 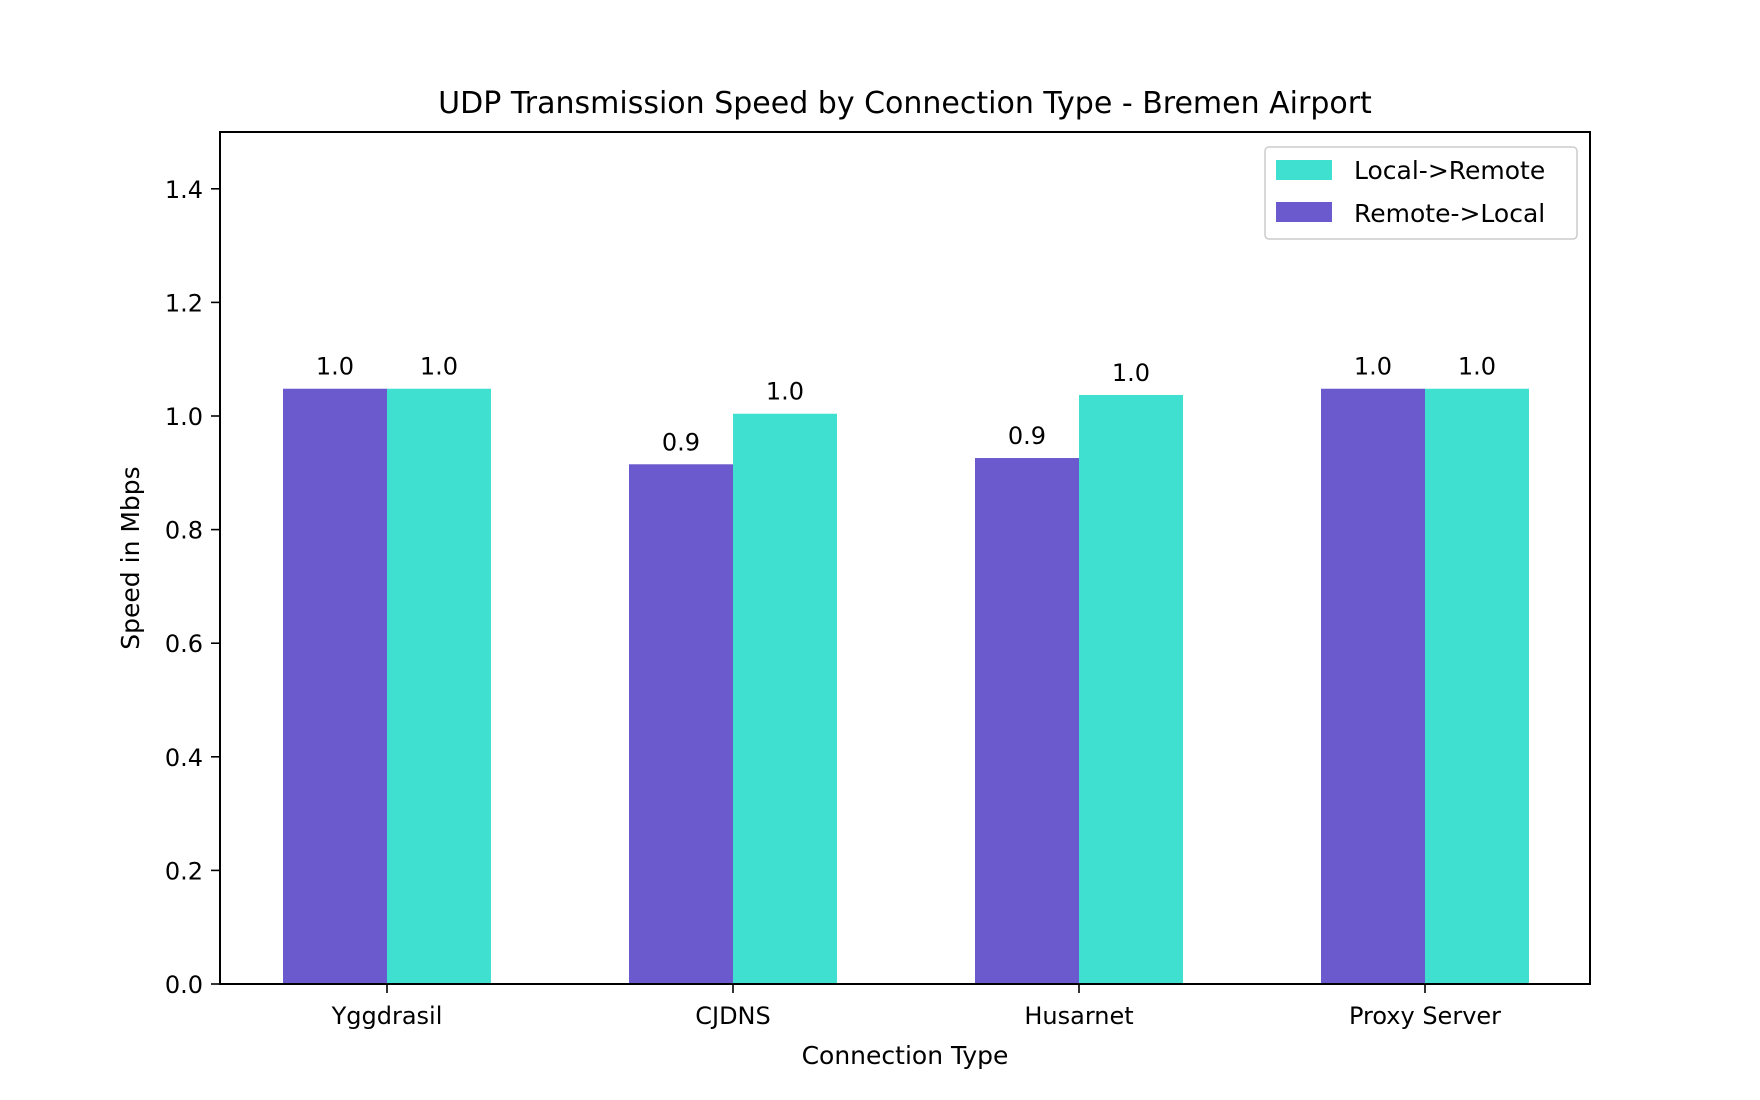 I want to click on value-label-remote-local-yggdrasil: 1.0, so click(x=335, y=367).